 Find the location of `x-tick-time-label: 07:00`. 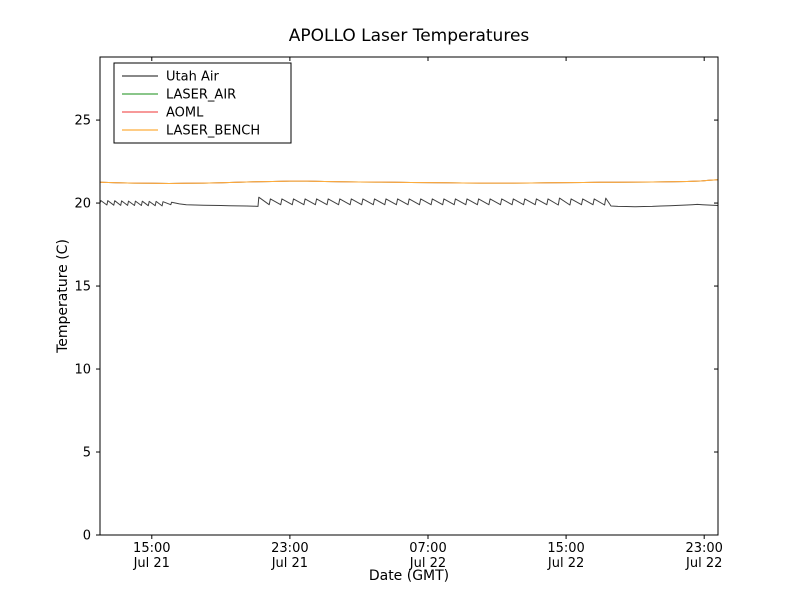

x-tick-time-label: 07:00 is located at coordinates (427, 548).